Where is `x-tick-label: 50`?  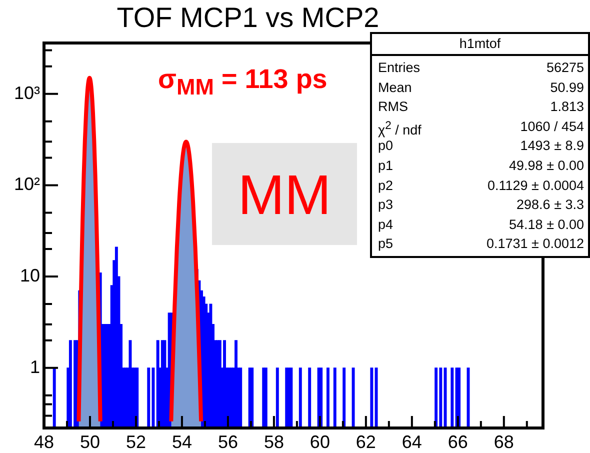
x-tick-label: 50 is located at coordinates (90, 442).